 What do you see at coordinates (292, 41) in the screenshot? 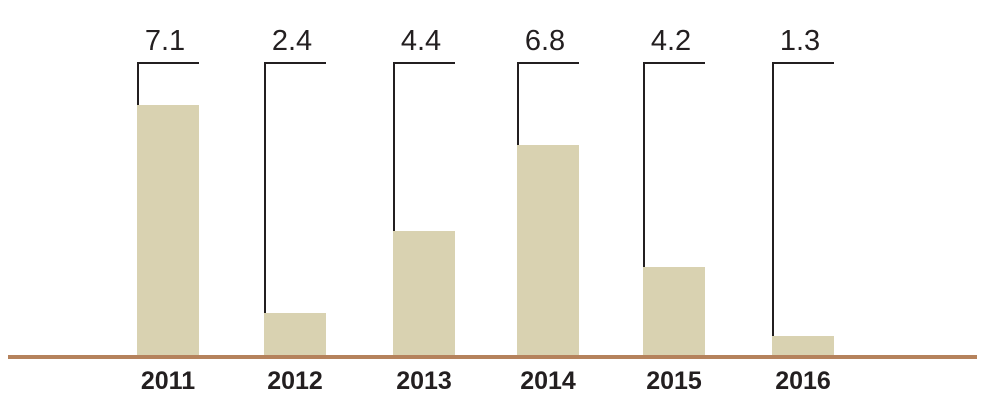
I see `bar-value-label: 2.4` at bounding box center [292, 41].